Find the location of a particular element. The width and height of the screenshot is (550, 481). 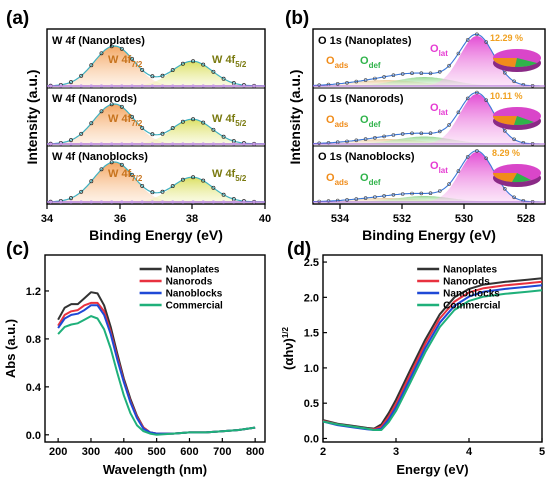

b-row3-olat-area is located at coordinates (429, 177).